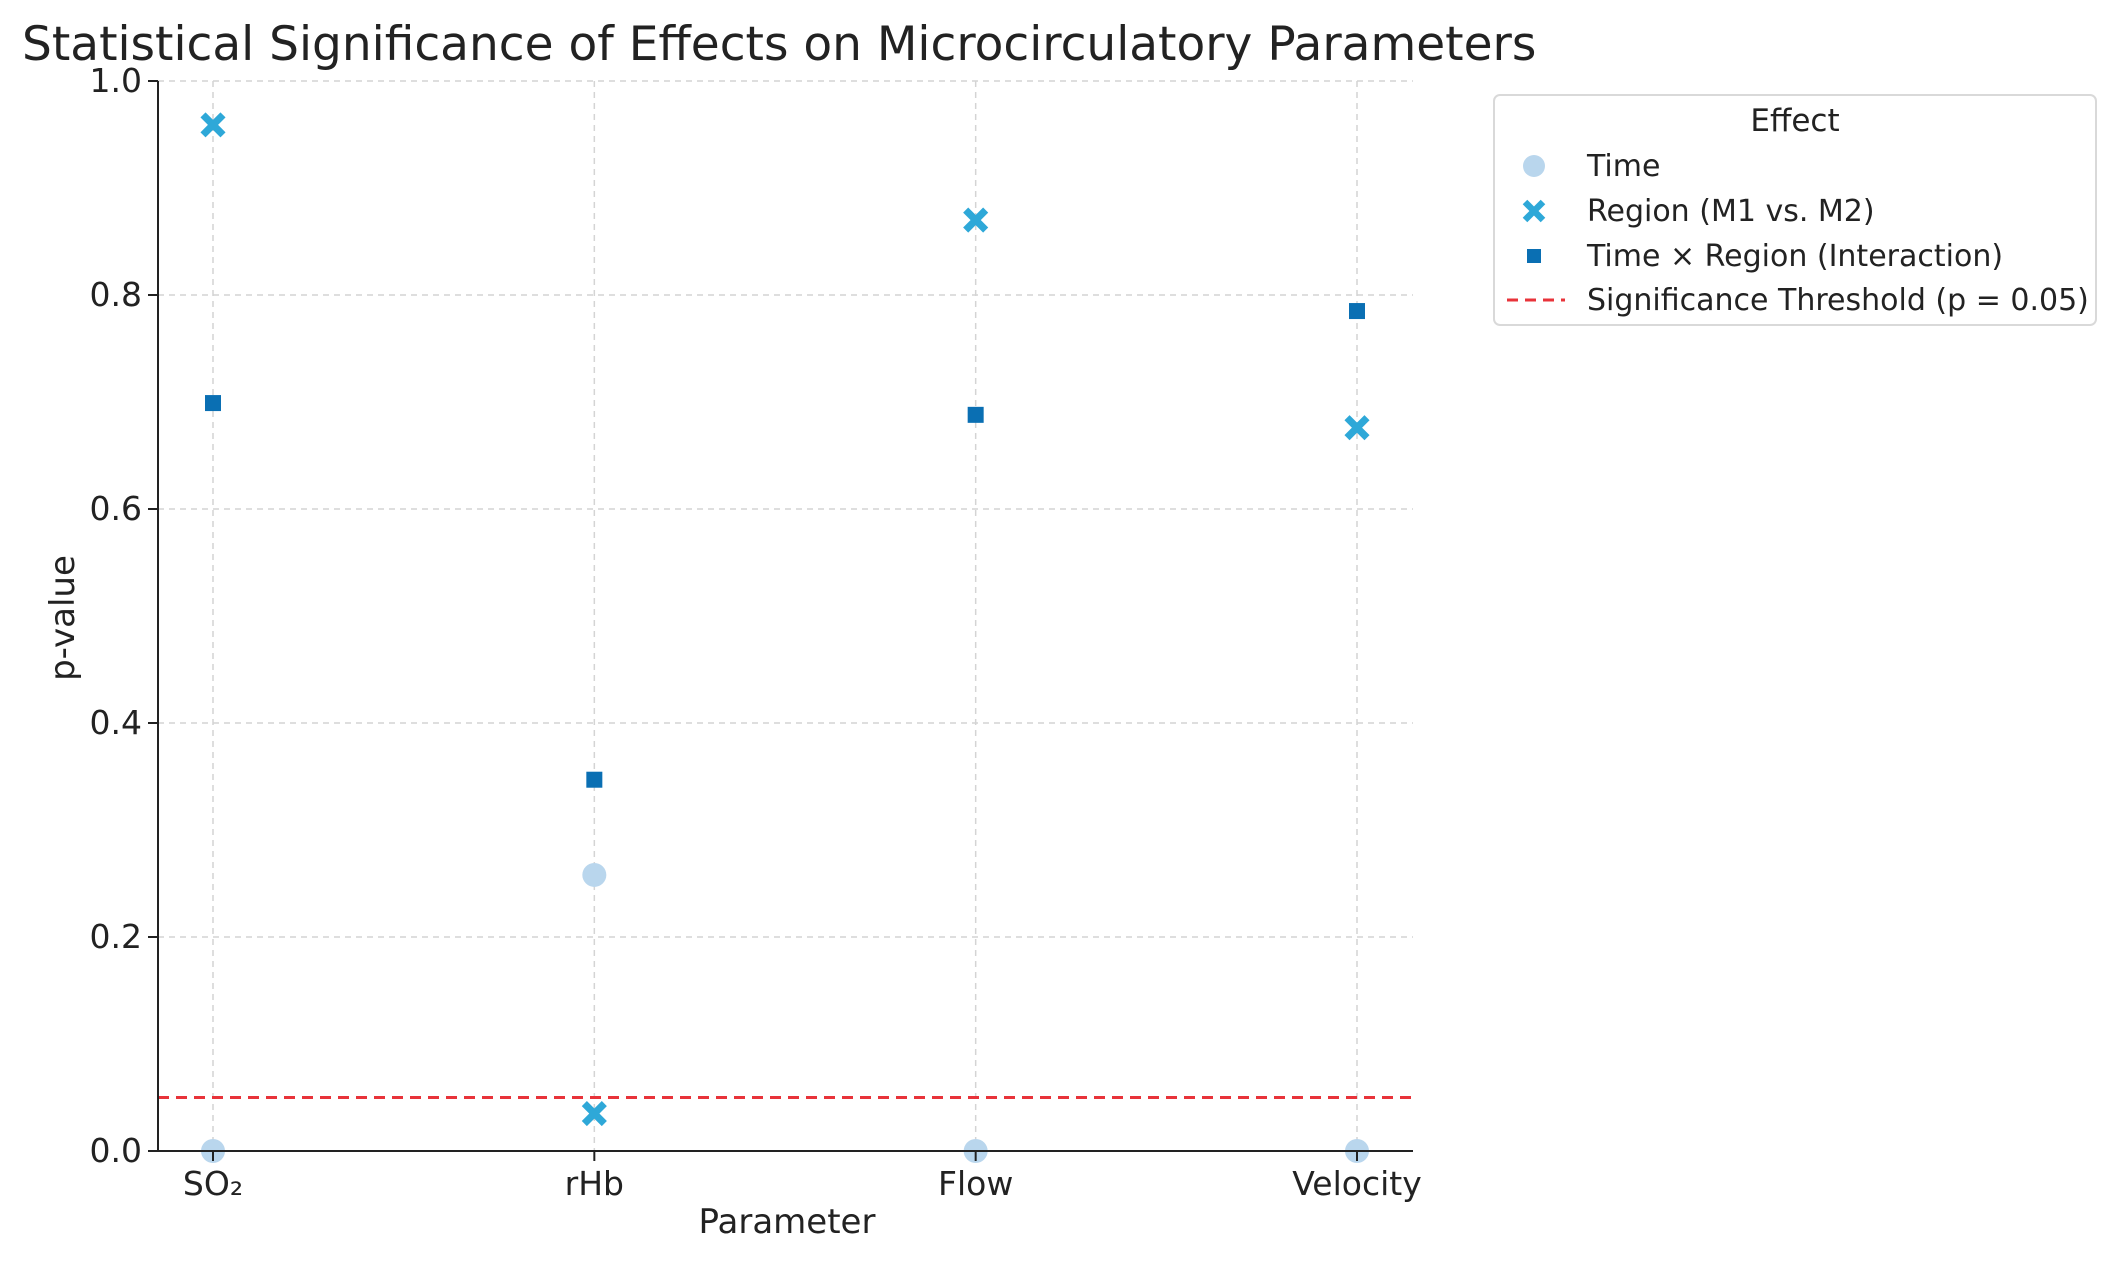 The width and height of the screenshot is (2114, 1277). What do you see at coordinates (1794, 121) in the screenshot?
I see `legend-title: Effect` at bounding box center [1794, 121].